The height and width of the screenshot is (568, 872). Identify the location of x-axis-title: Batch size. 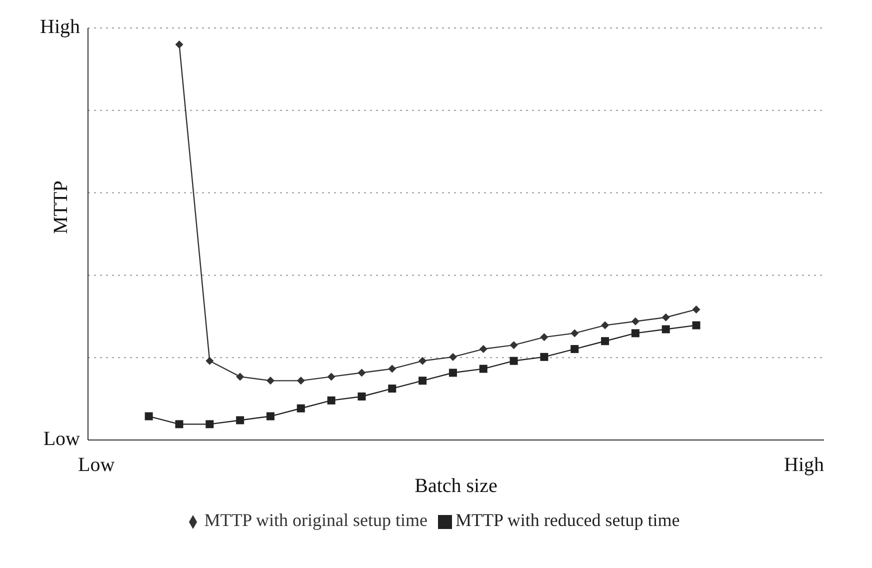
(456, 486).